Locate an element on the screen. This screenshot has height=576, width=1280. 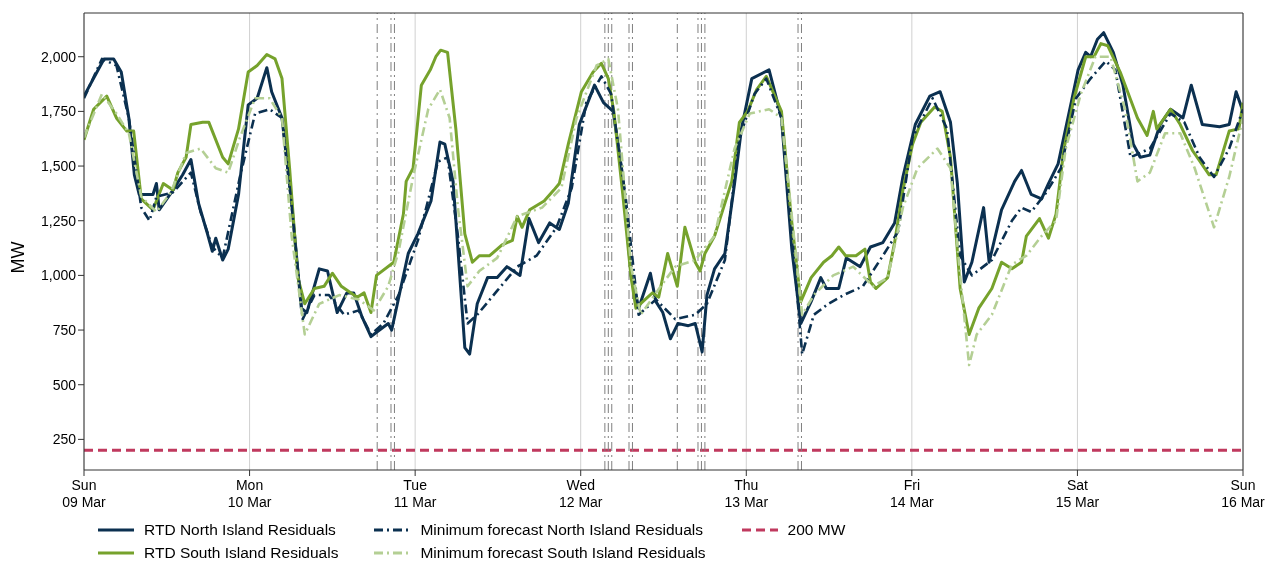
y-tick-label: 250 is located at coordinates (64, 439).